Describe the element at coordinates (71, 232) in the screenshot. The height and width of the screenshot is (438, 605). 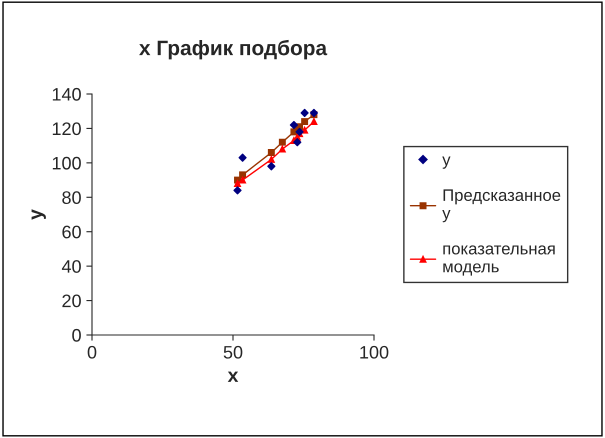
I see `y-tick-label: 60` at that location.